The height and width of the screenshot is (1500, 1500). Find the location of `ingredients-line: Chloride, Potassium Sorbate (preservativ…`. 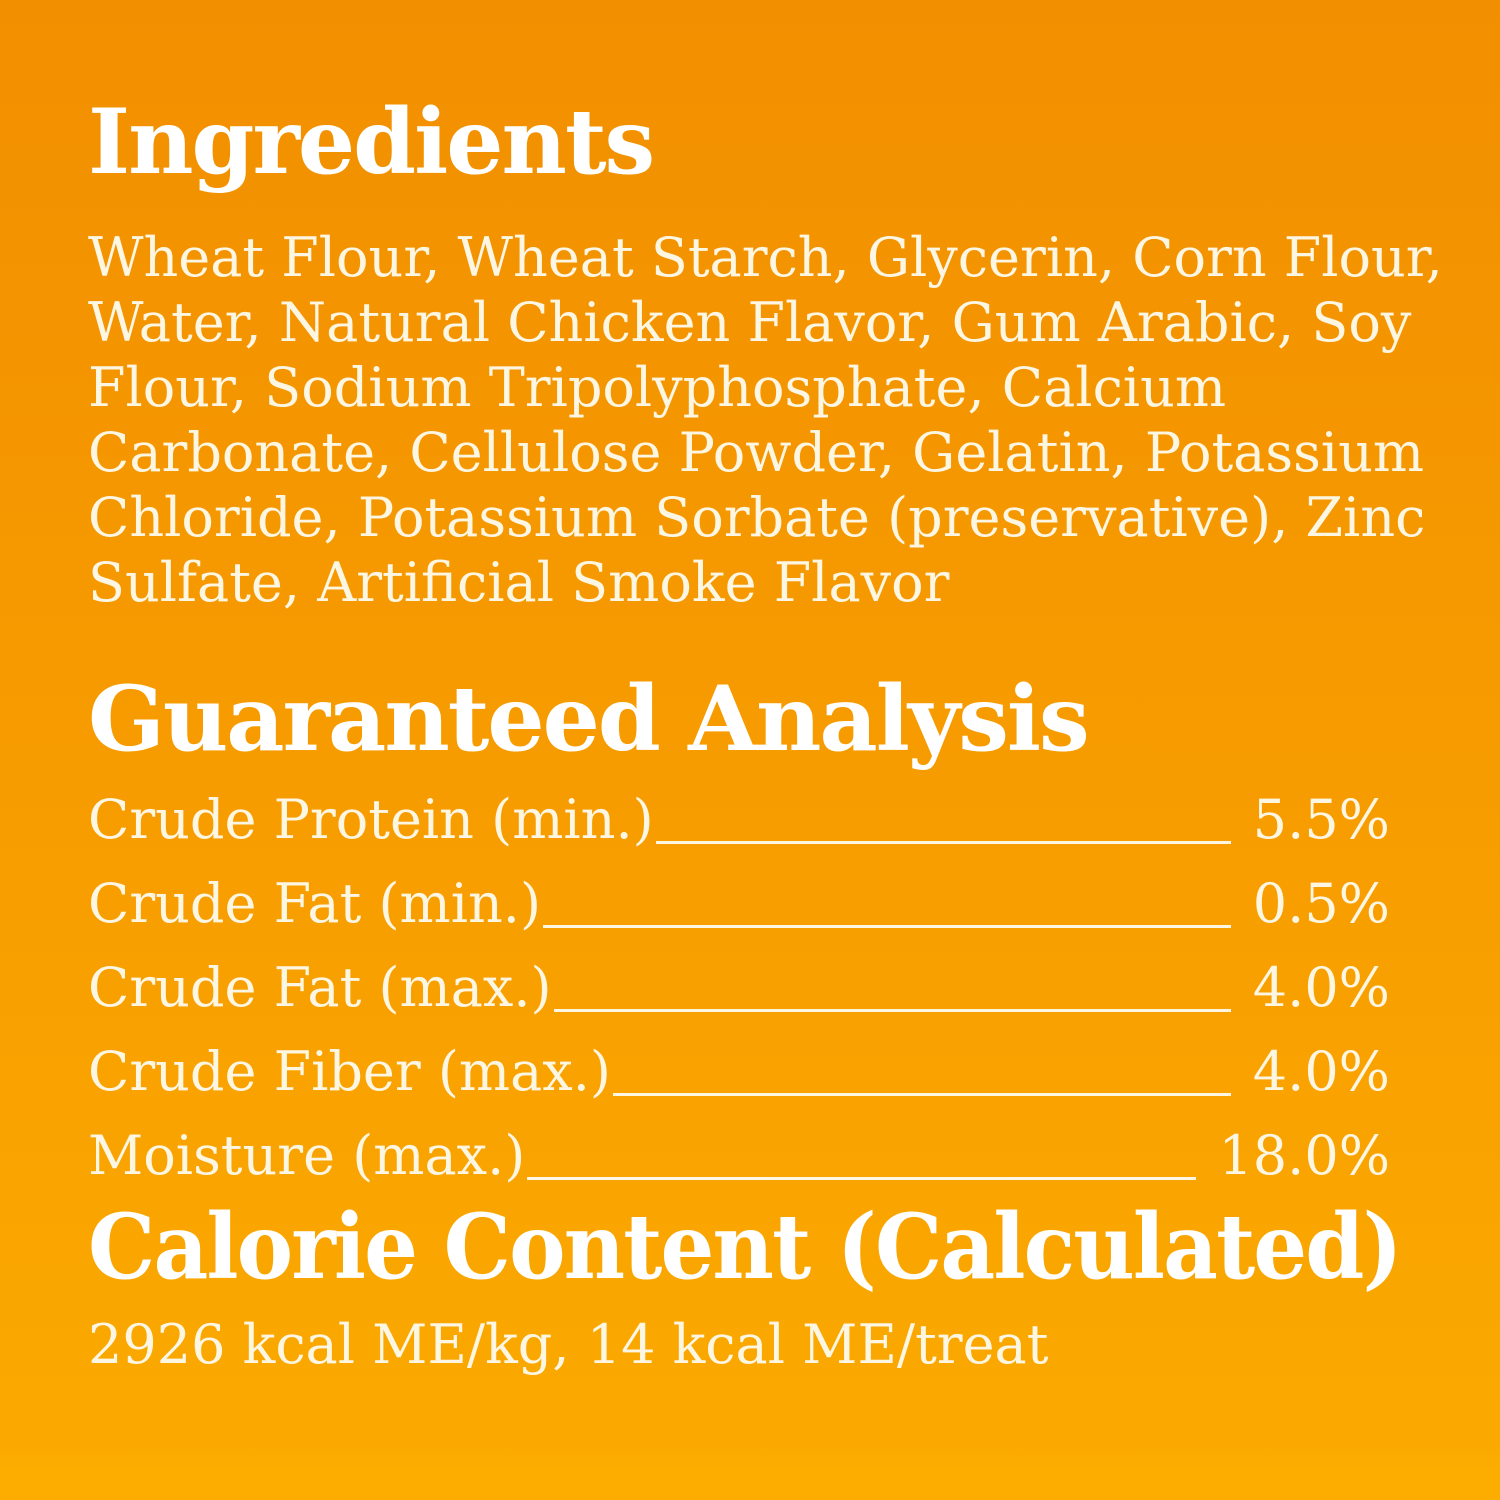

ingredients-line: Chloride, Potassium Sorbate (preservativ… is located at coordinates (757, 517).